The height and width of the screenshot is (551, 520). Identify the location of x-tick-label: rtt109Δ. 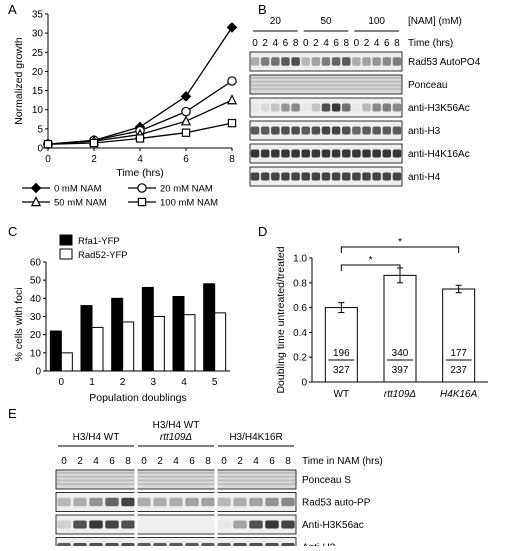
(400, 394).